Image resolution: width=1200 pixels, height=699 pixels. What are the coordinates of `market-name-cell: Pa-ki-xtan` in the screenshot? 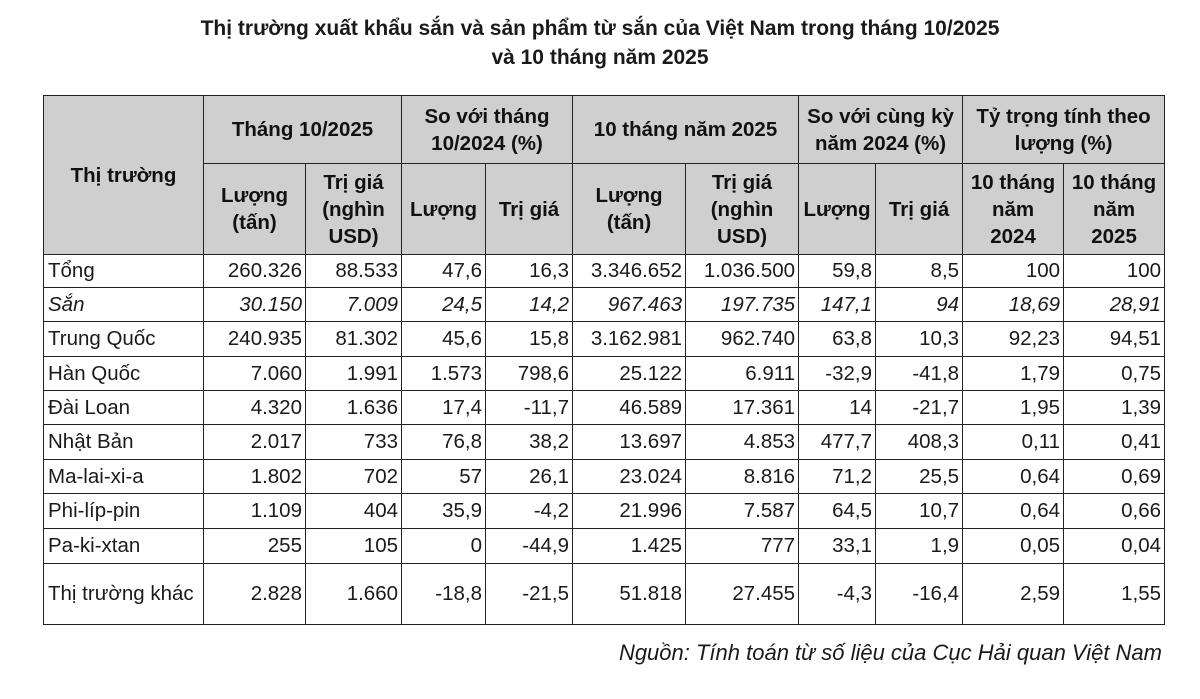 It's located at (123, 546).